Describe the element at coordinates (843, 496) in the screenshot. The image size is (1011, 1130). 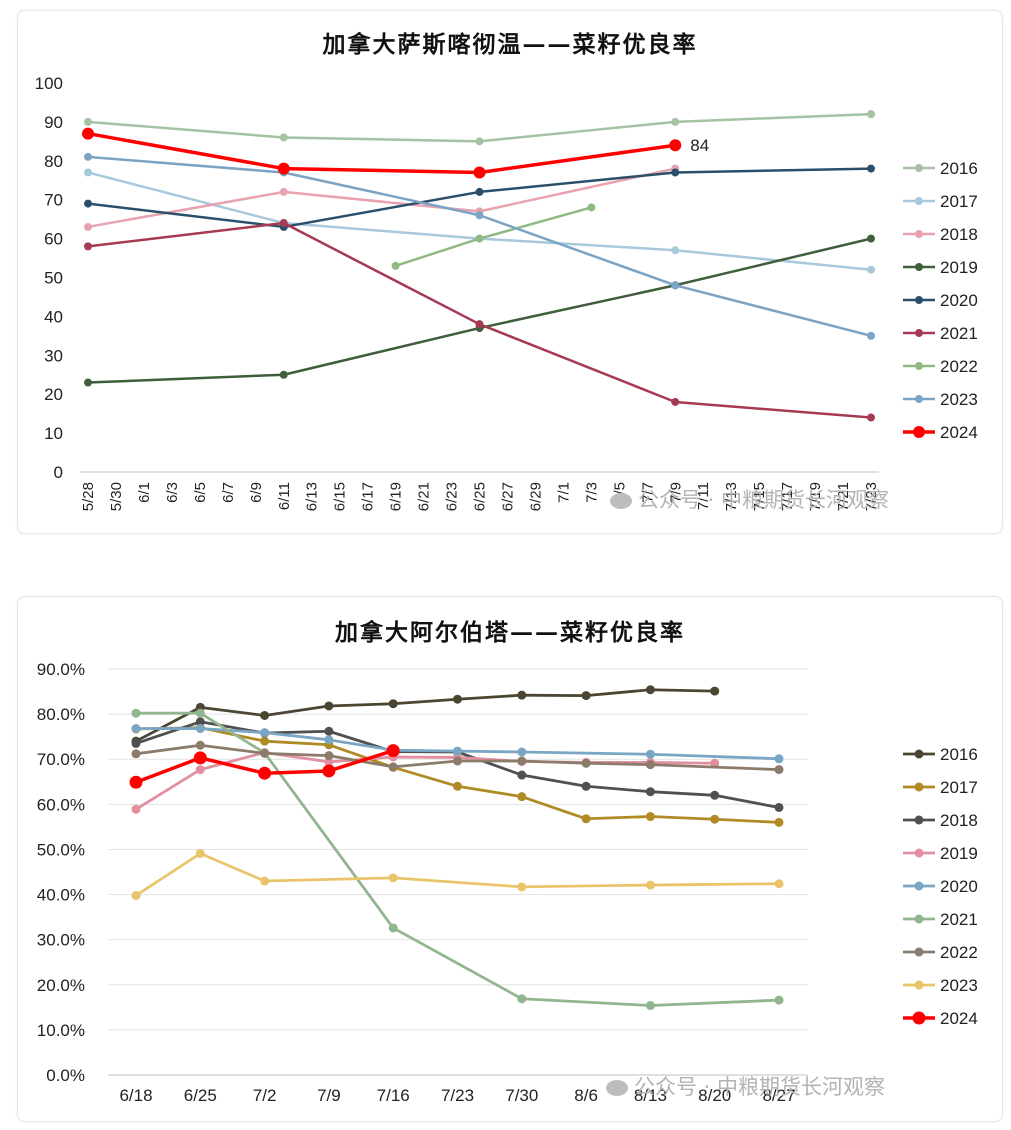
I see `x-tick-label: 7/21` at that location.